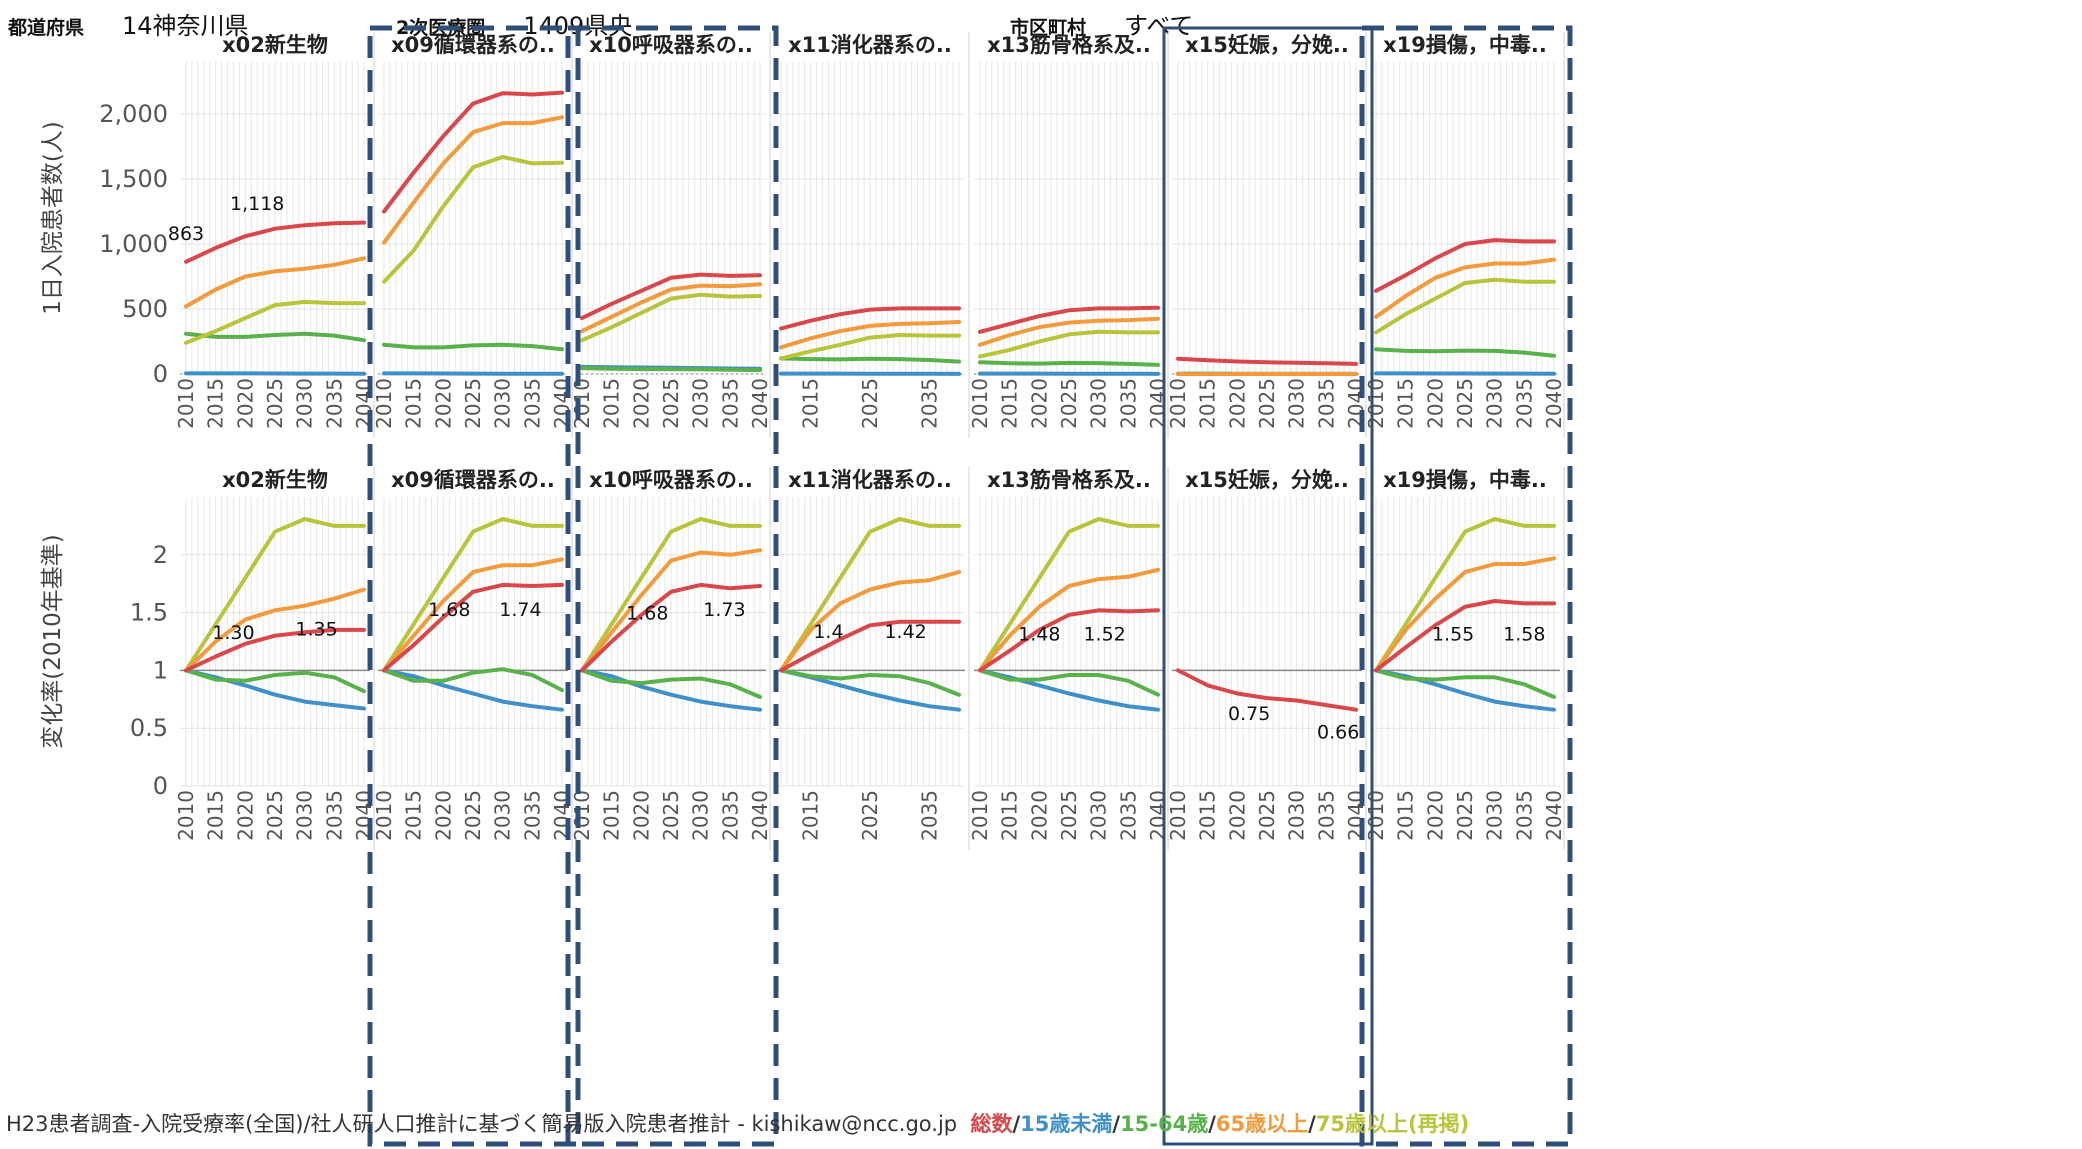 The height and width of the screenshot is (1149, 2082). What do you see at coordinates (160, 670) in the screenshot?
I see `y-tick-label: 1` at bounding box center [160, 670].